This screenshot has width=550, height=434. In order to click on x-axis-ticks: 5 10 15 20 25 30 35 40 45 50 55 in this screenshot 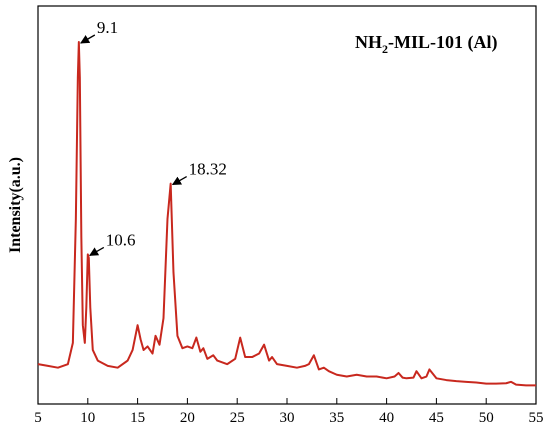, I will do `click(289, 412)`.